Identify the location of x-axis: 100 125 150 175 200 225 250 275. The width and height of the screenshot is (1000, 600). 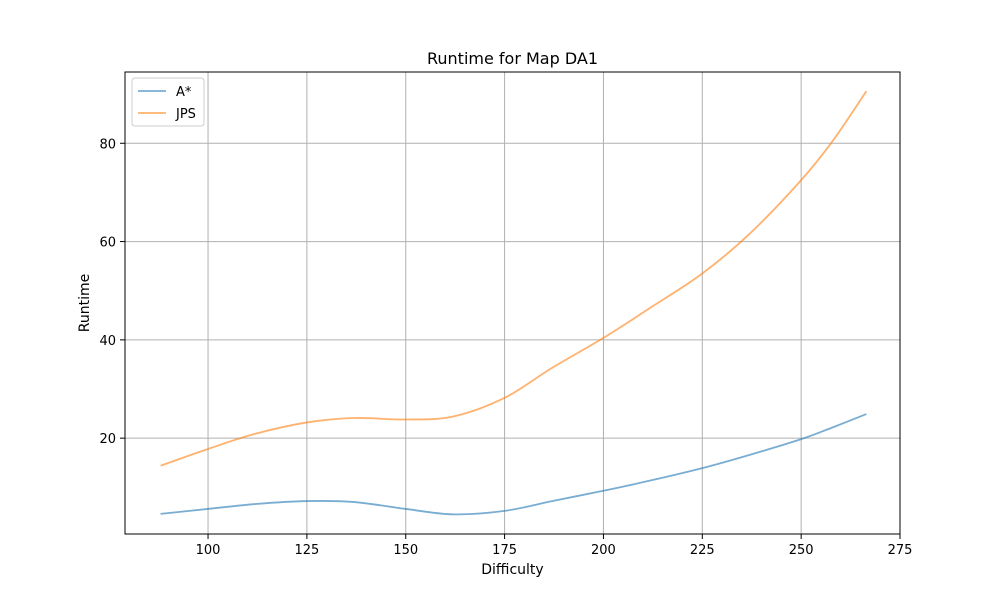
(554, 546).